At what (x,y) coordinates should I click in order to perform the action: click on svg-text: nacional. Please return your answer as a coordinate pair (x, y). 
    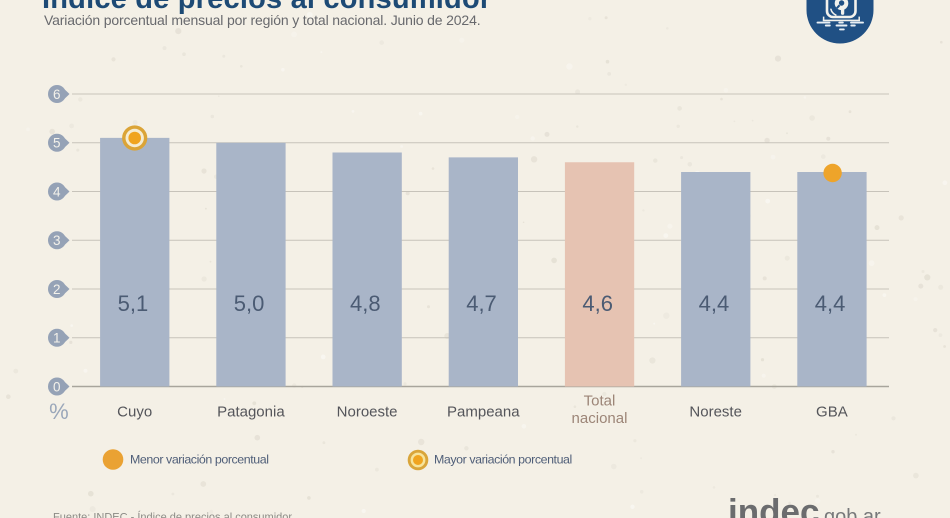
    Looking at the image, I should click on (600, 418).